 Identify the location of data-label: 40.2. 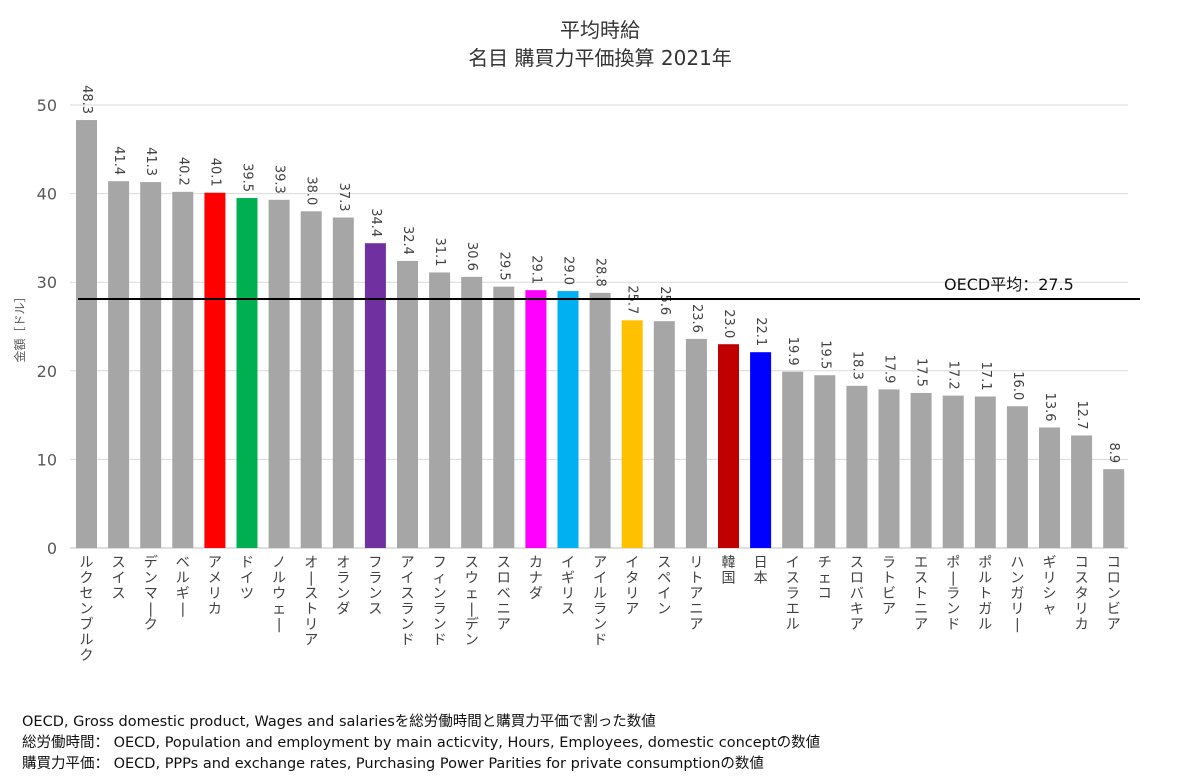
(182, 171).